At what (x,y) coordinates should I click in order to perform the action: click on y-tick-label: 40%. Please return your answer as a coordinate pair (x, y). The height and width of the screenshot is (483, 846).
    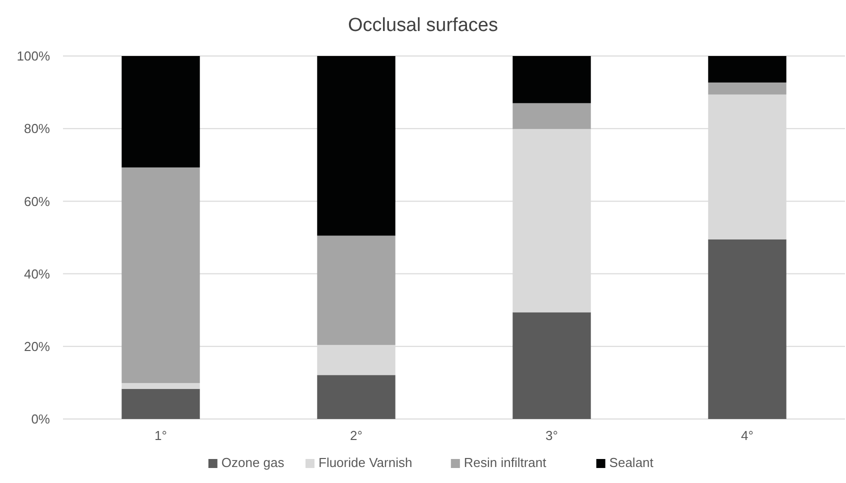
    Looking at the image, I should click on (37, 274).